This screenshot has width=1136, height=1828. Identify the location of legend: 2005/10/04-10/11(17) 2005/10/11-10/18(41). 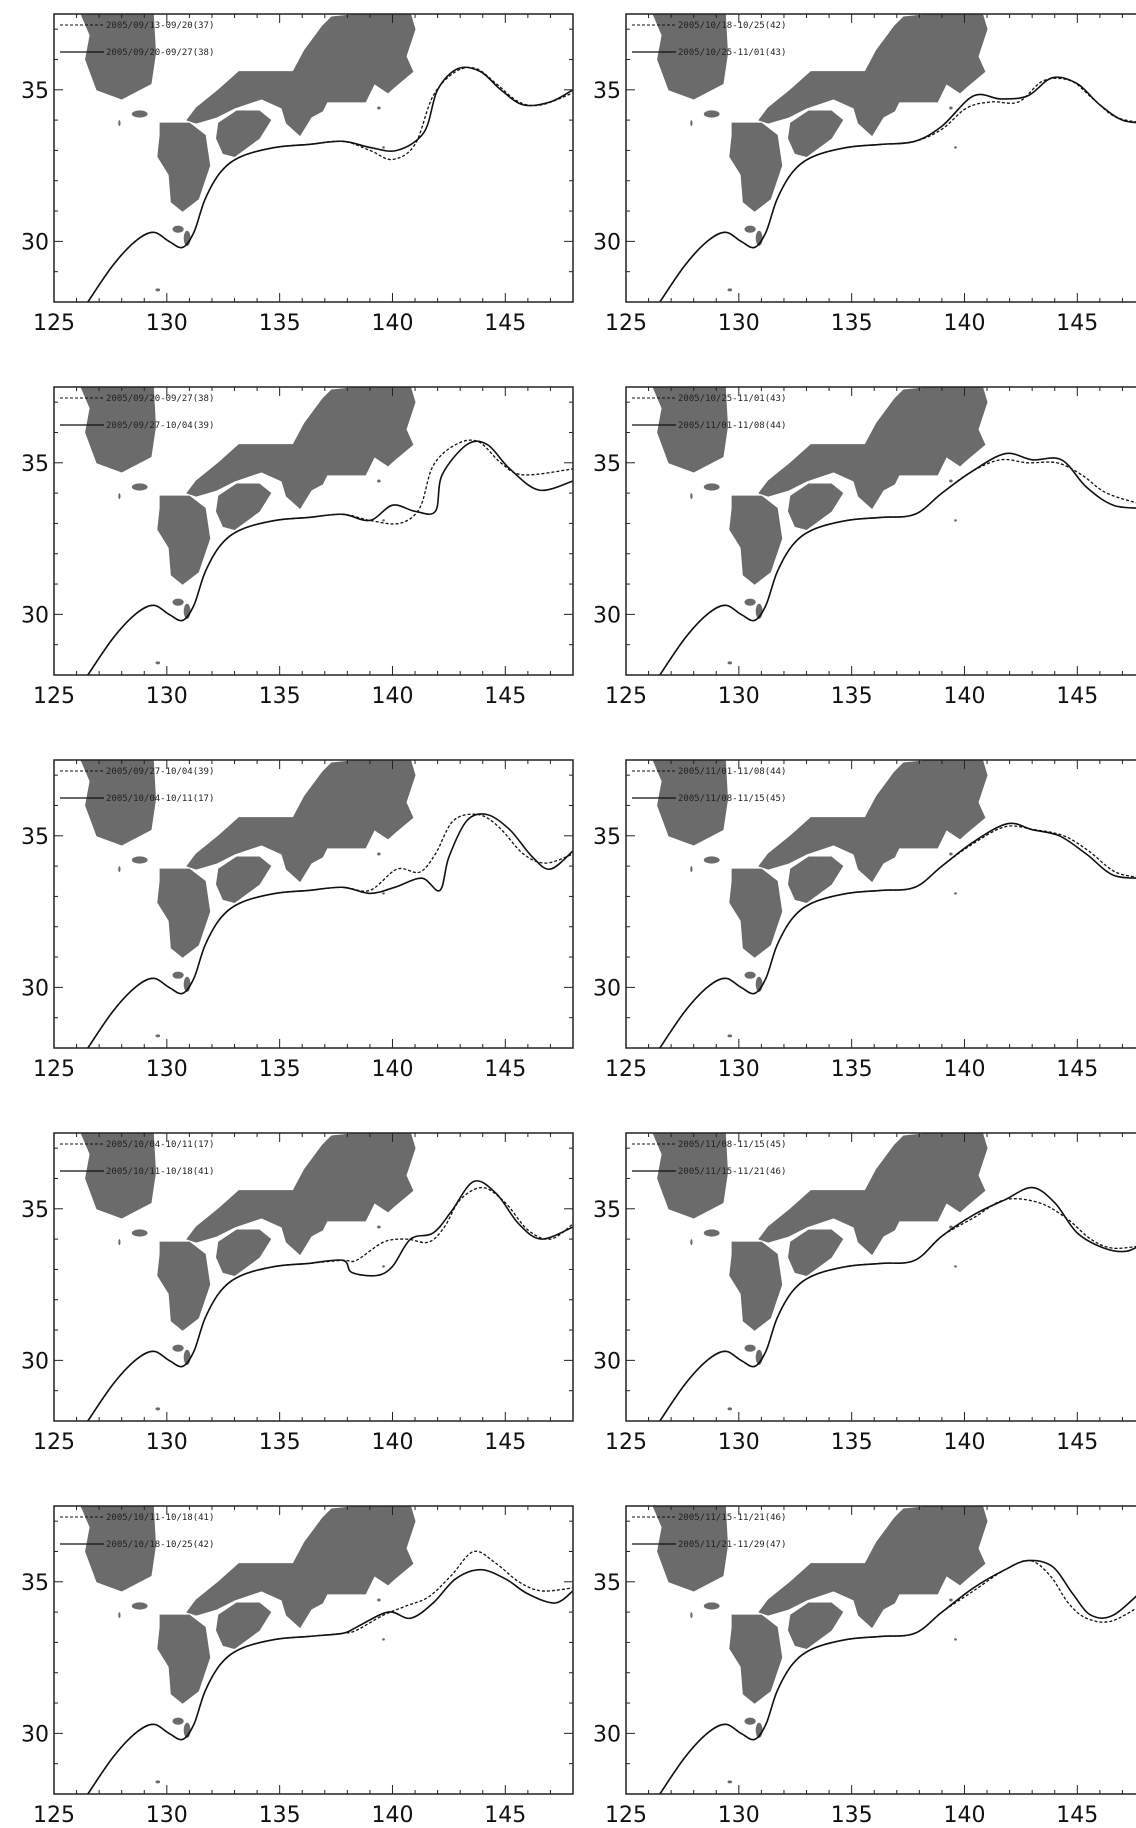
(137, 1158).